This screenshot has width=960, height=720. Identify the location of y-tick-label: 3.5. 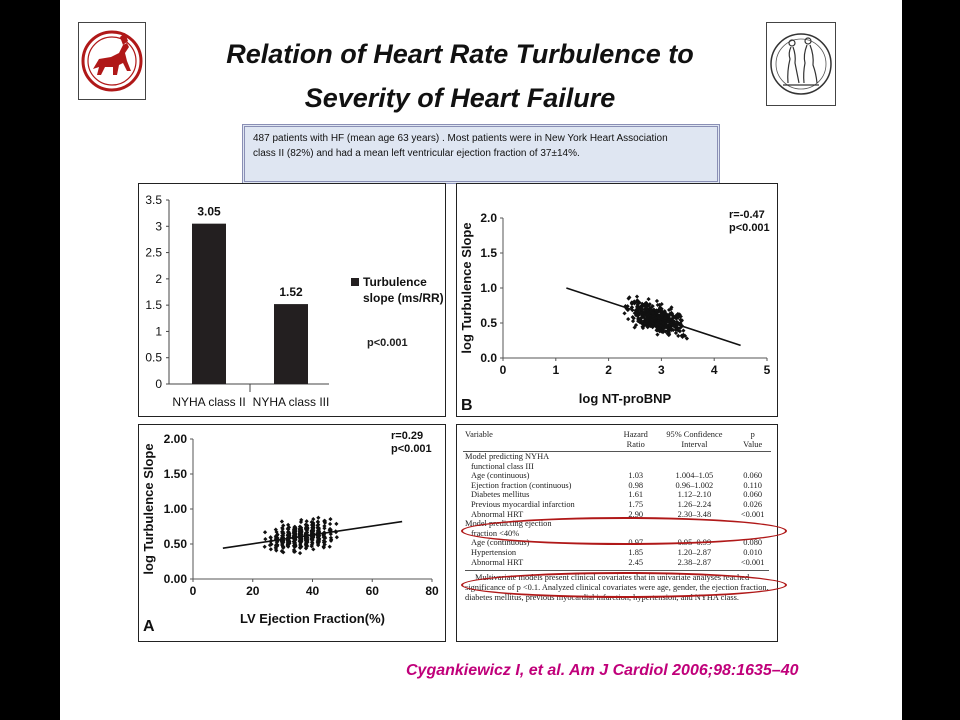
(153, 200).